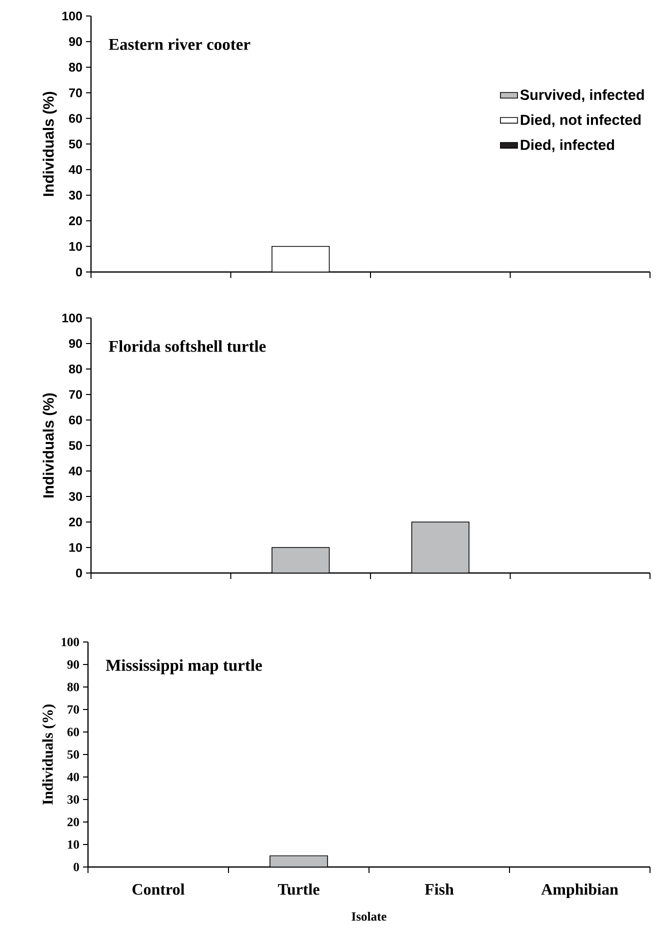 The height and width of the screenshot is (941, 662). Describe the element at coordinates (184, 666) in the screenshot. I see `text: Mississippi map turtle` at that location.